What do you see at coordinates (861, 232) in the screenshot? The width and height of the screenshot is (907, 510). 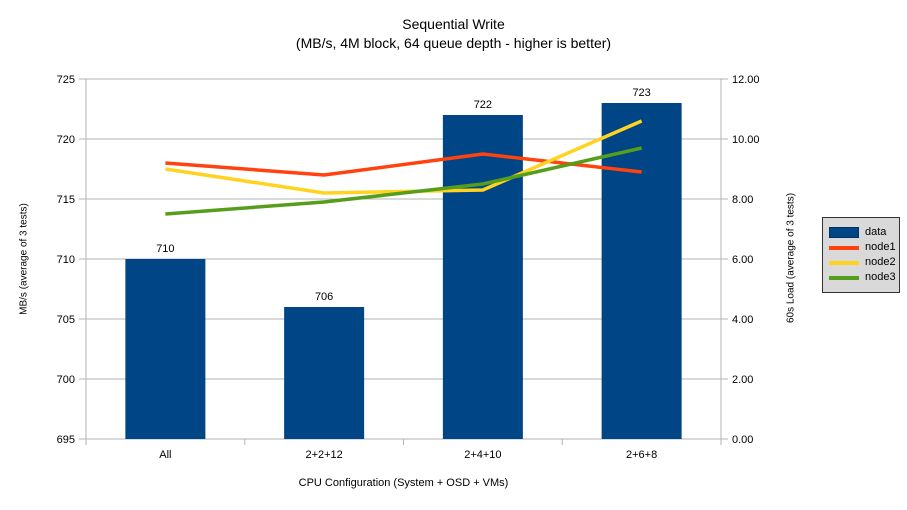 I see `legend-item-data: data` at bounding box center [861, 232].